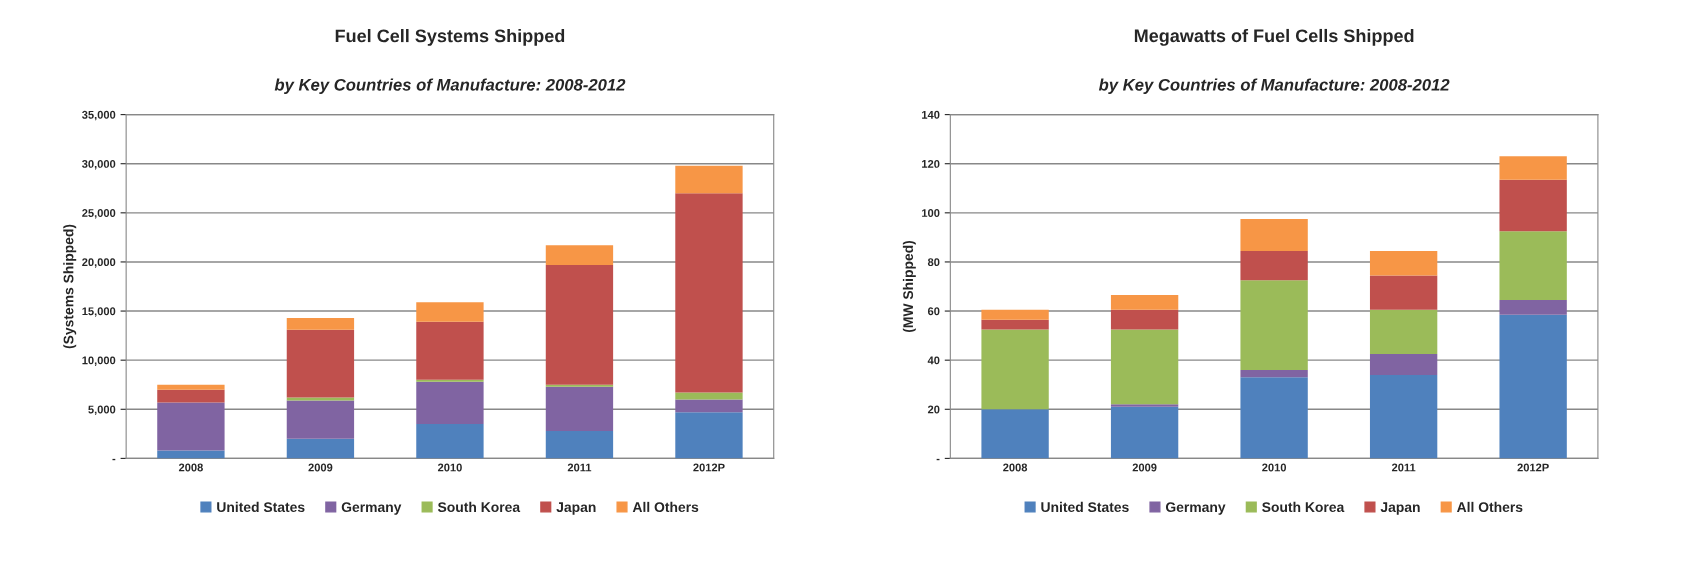  Describe the element at coordinates (99, 115) in the screenshot. I see `y-tick-label: 35,000` at that location.